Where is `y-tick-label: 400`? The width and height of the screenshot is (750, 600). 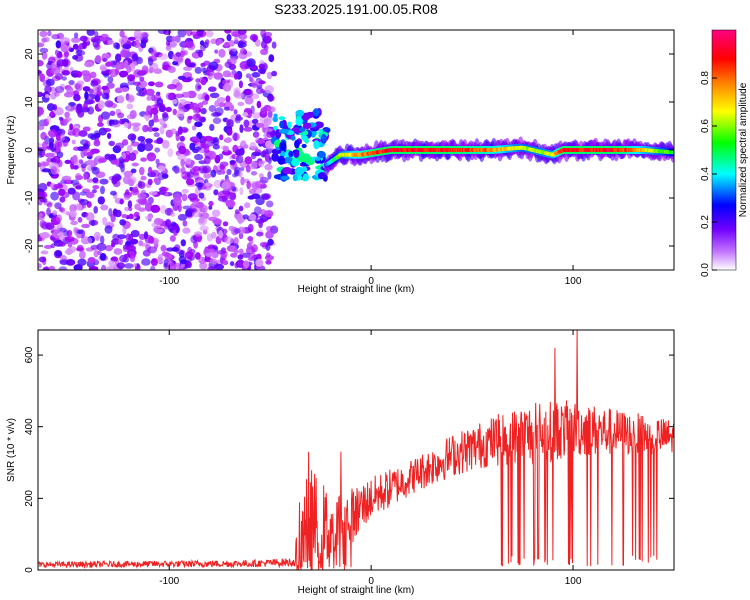 y-tick-label: 400 is located at coordinates (29, 426).